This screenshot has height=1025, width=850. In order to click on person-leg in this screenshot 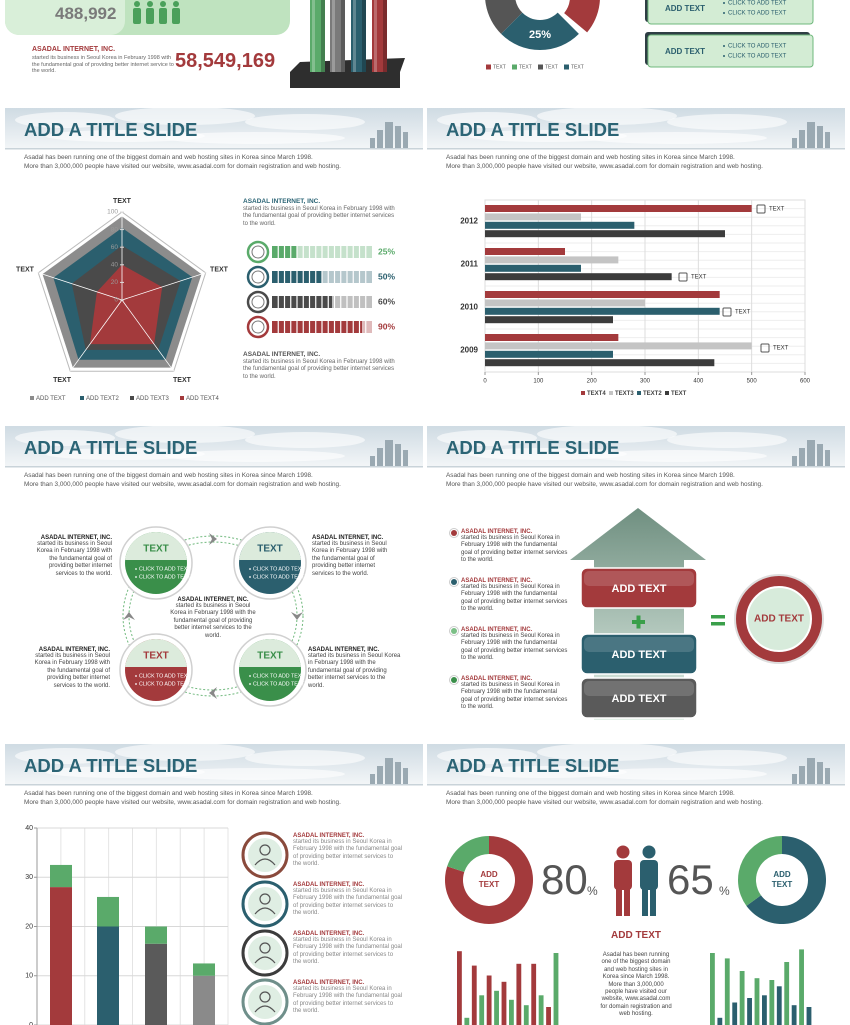, I will do `click(645, 902)`.